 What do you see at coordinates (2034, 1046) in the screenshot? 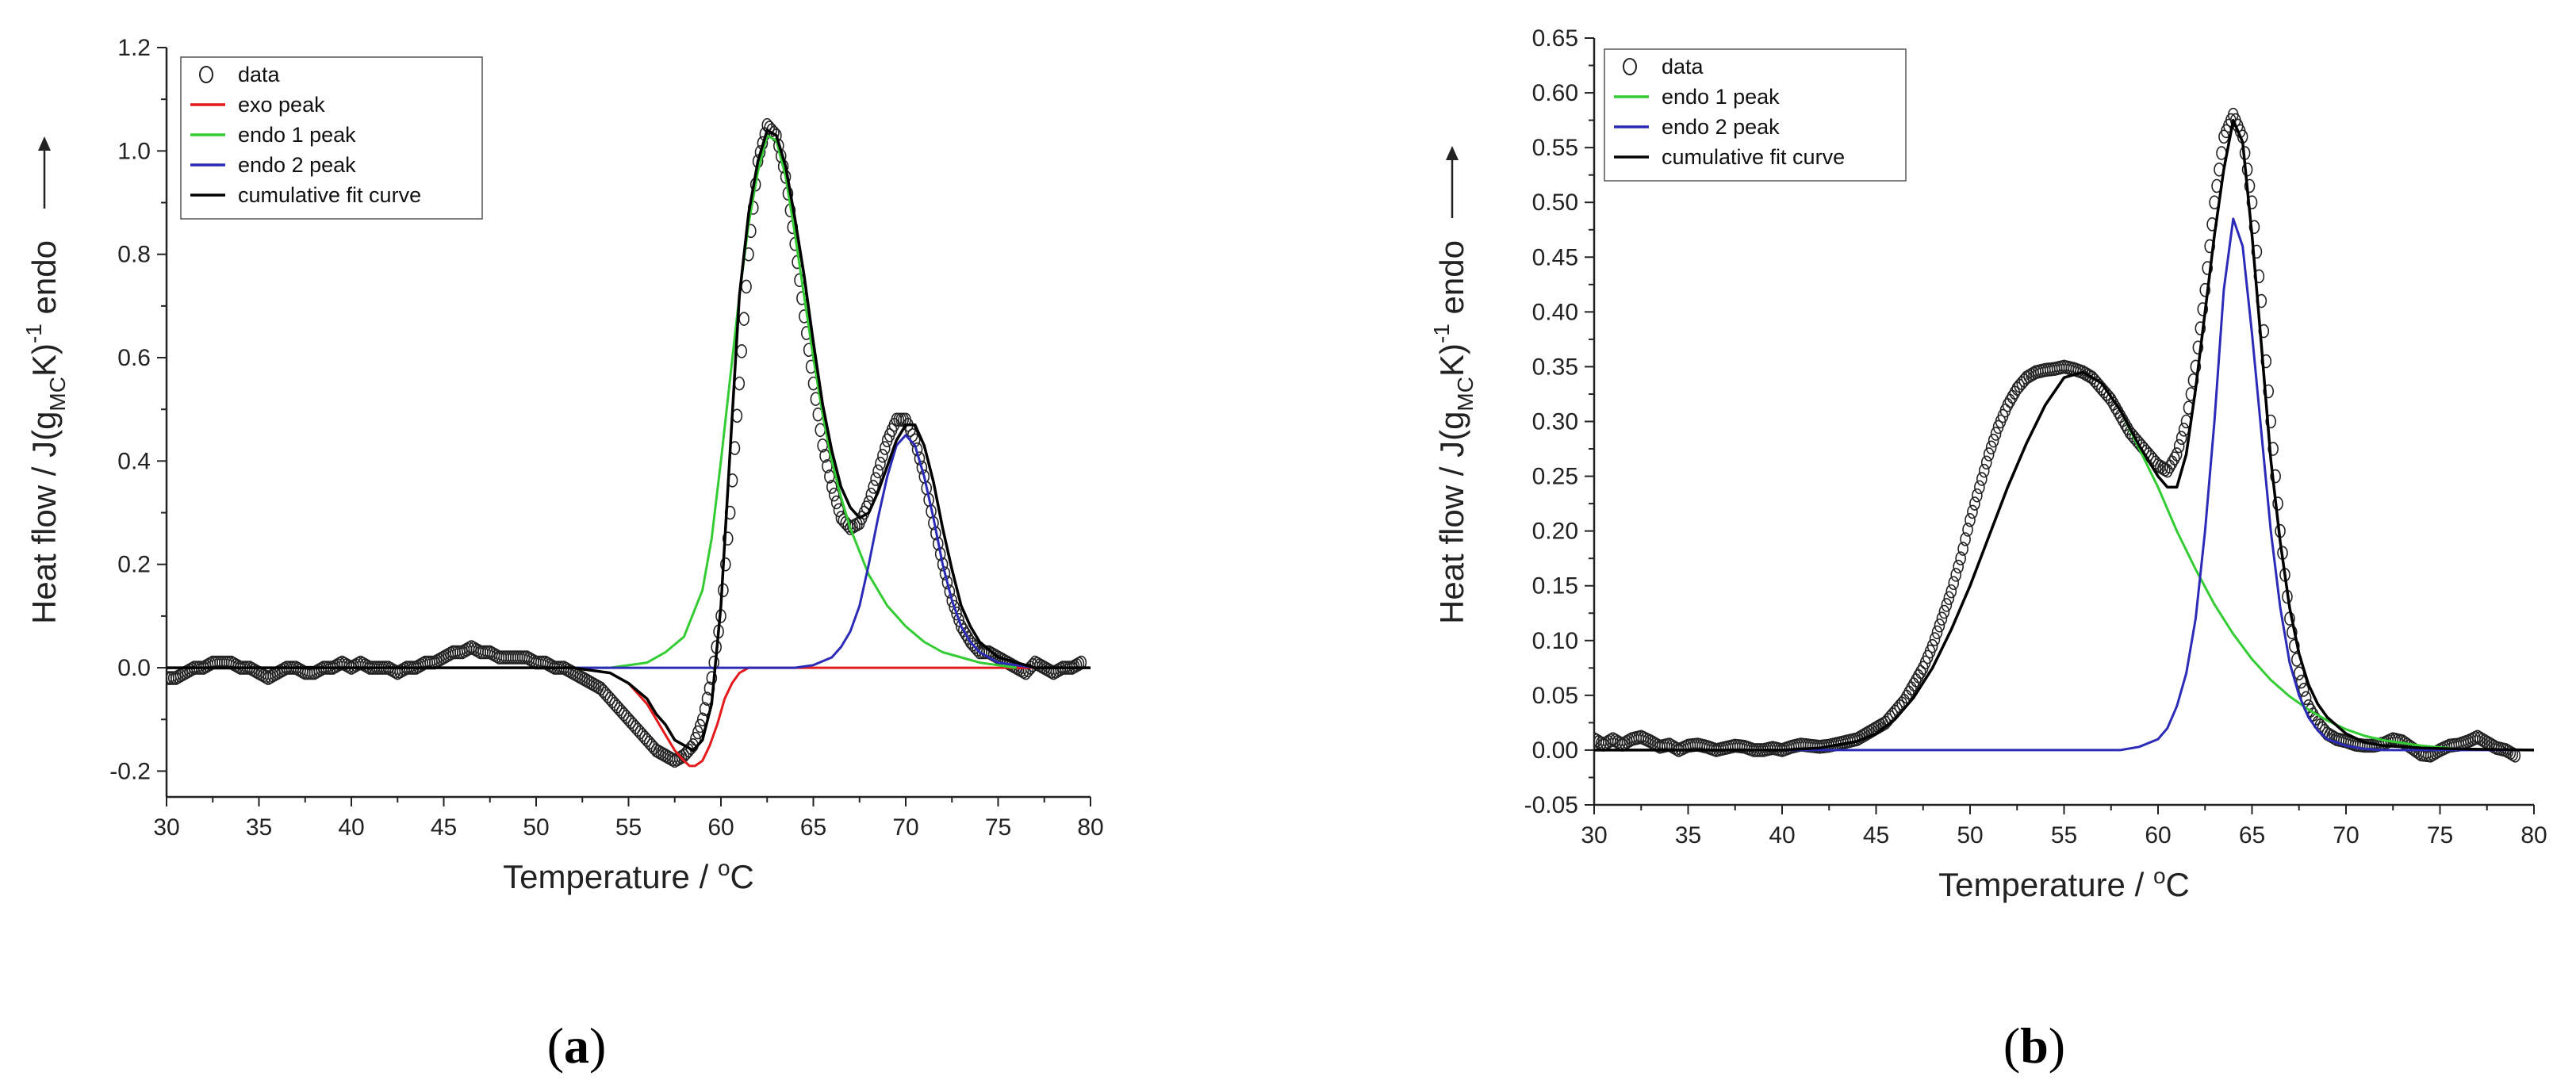
I see `panel-caption: (b)` at bounding box center [2034, 1046].